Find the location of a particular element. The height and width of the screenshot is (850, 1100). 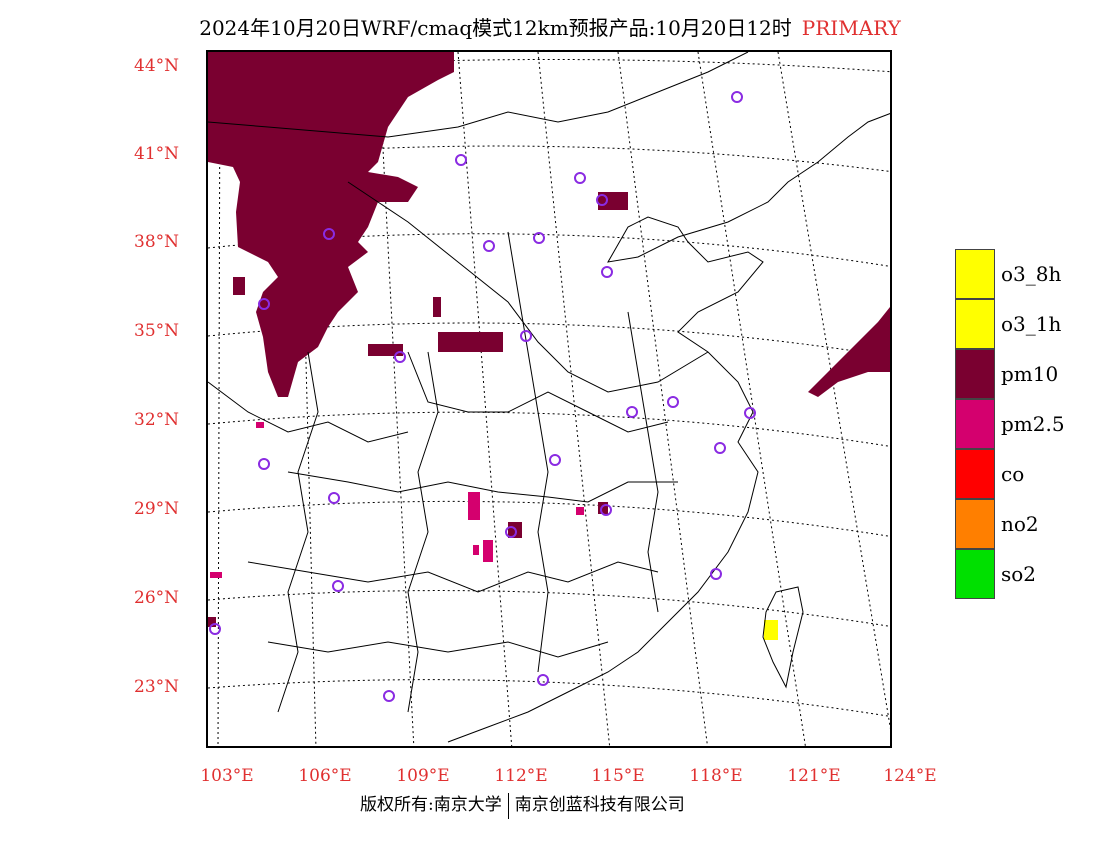

pm10-patch-gansu is located at coordinates (239, 286).